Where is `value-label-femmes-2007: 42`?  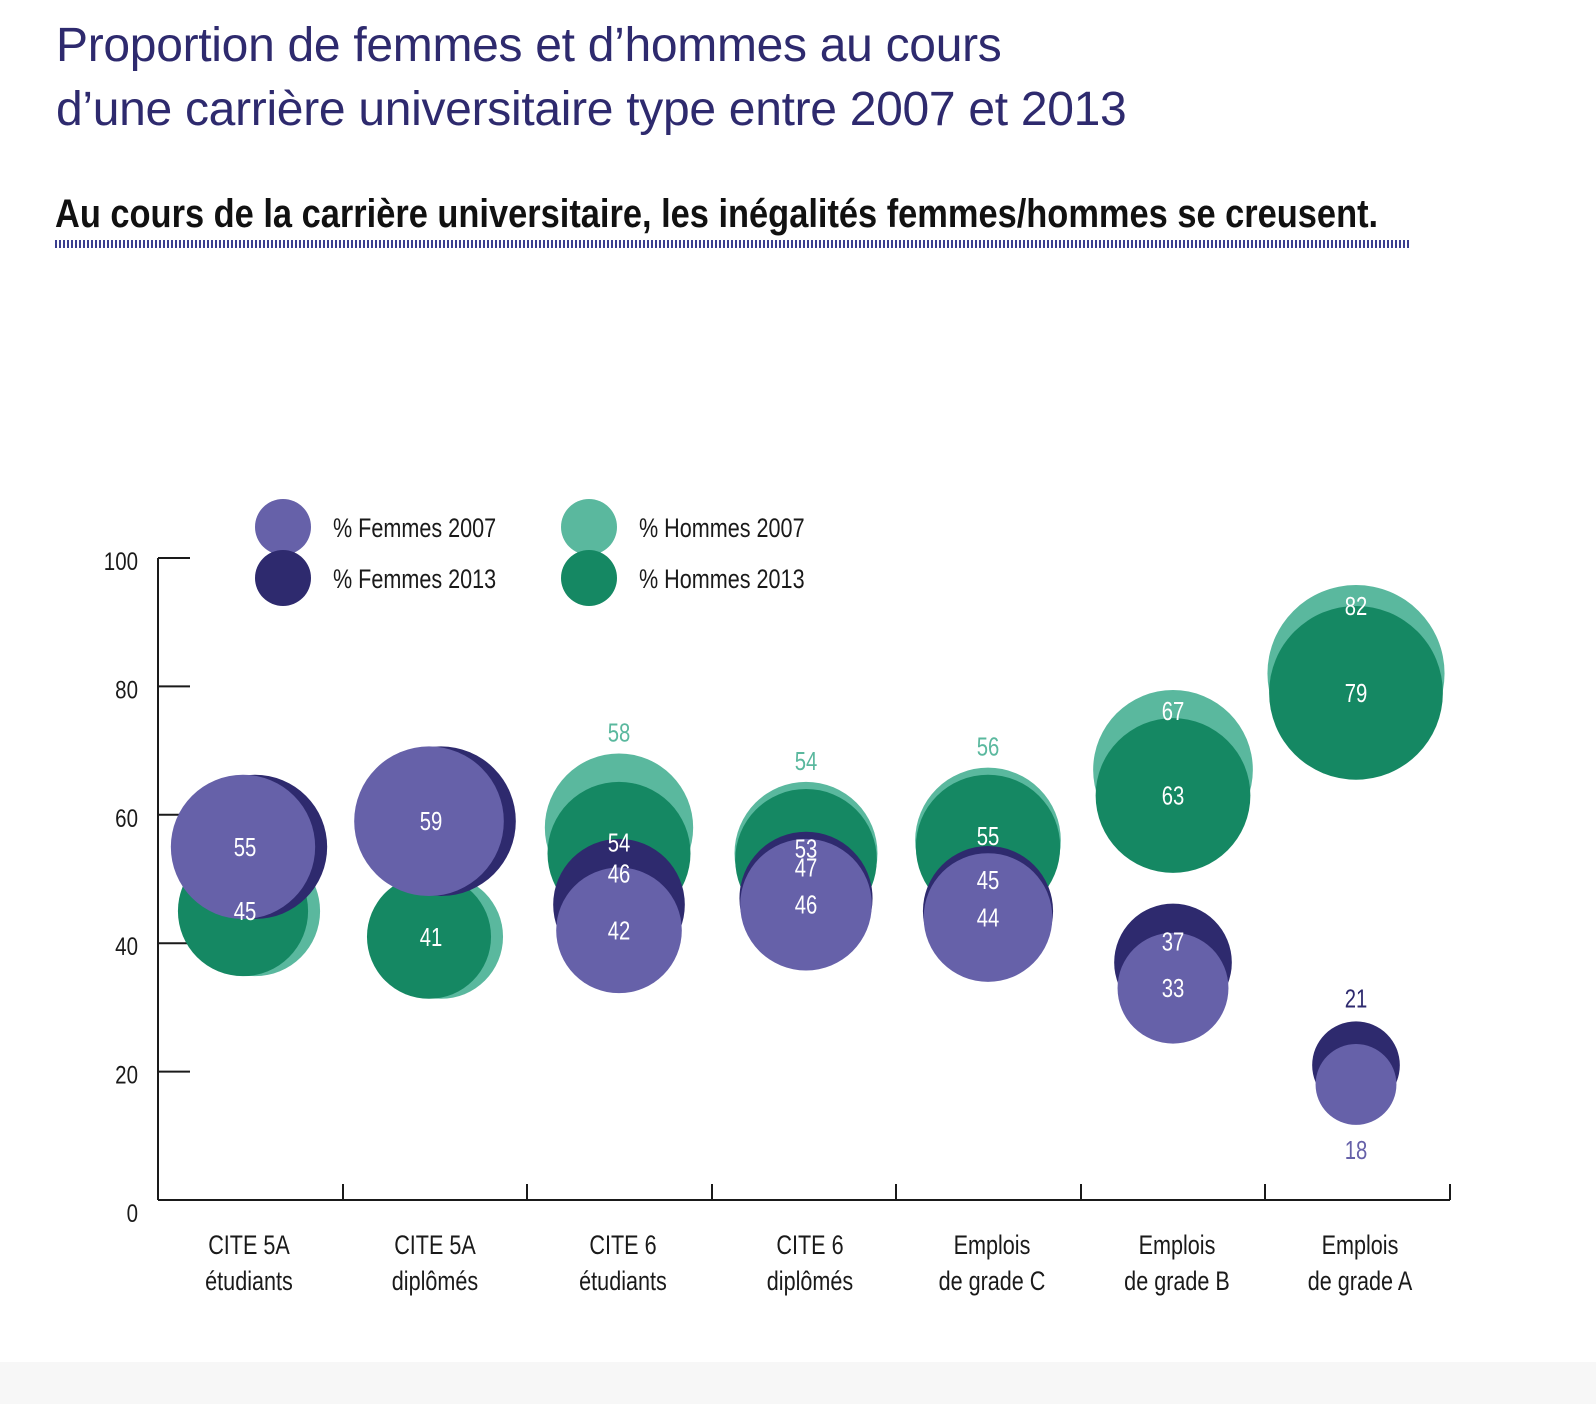 value-label-femmes-2007: 42 is located at coordinates (619, 930).